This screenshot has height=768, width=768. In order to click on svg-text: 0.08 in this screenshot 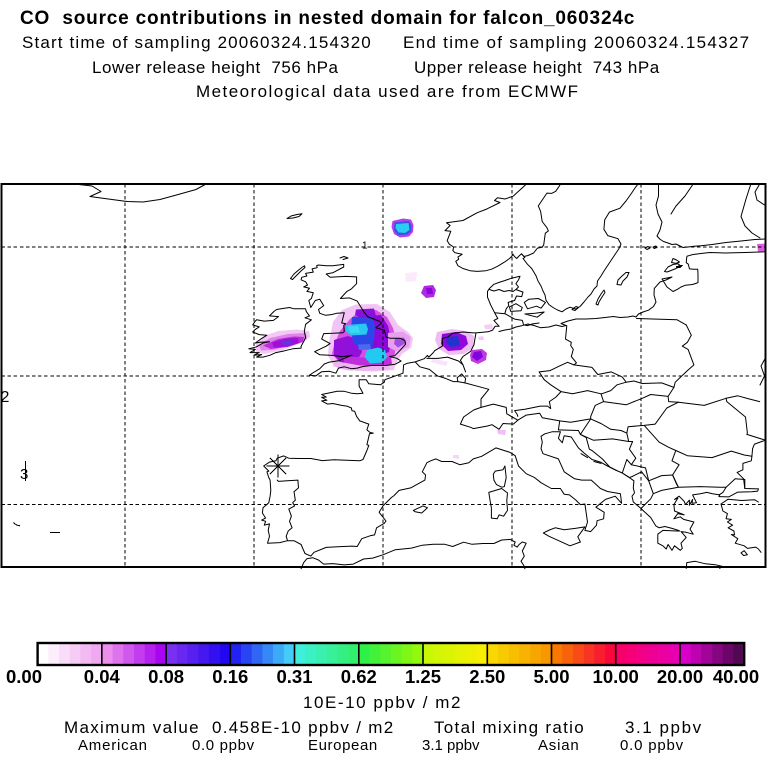, I will do `click(166, 676)`.